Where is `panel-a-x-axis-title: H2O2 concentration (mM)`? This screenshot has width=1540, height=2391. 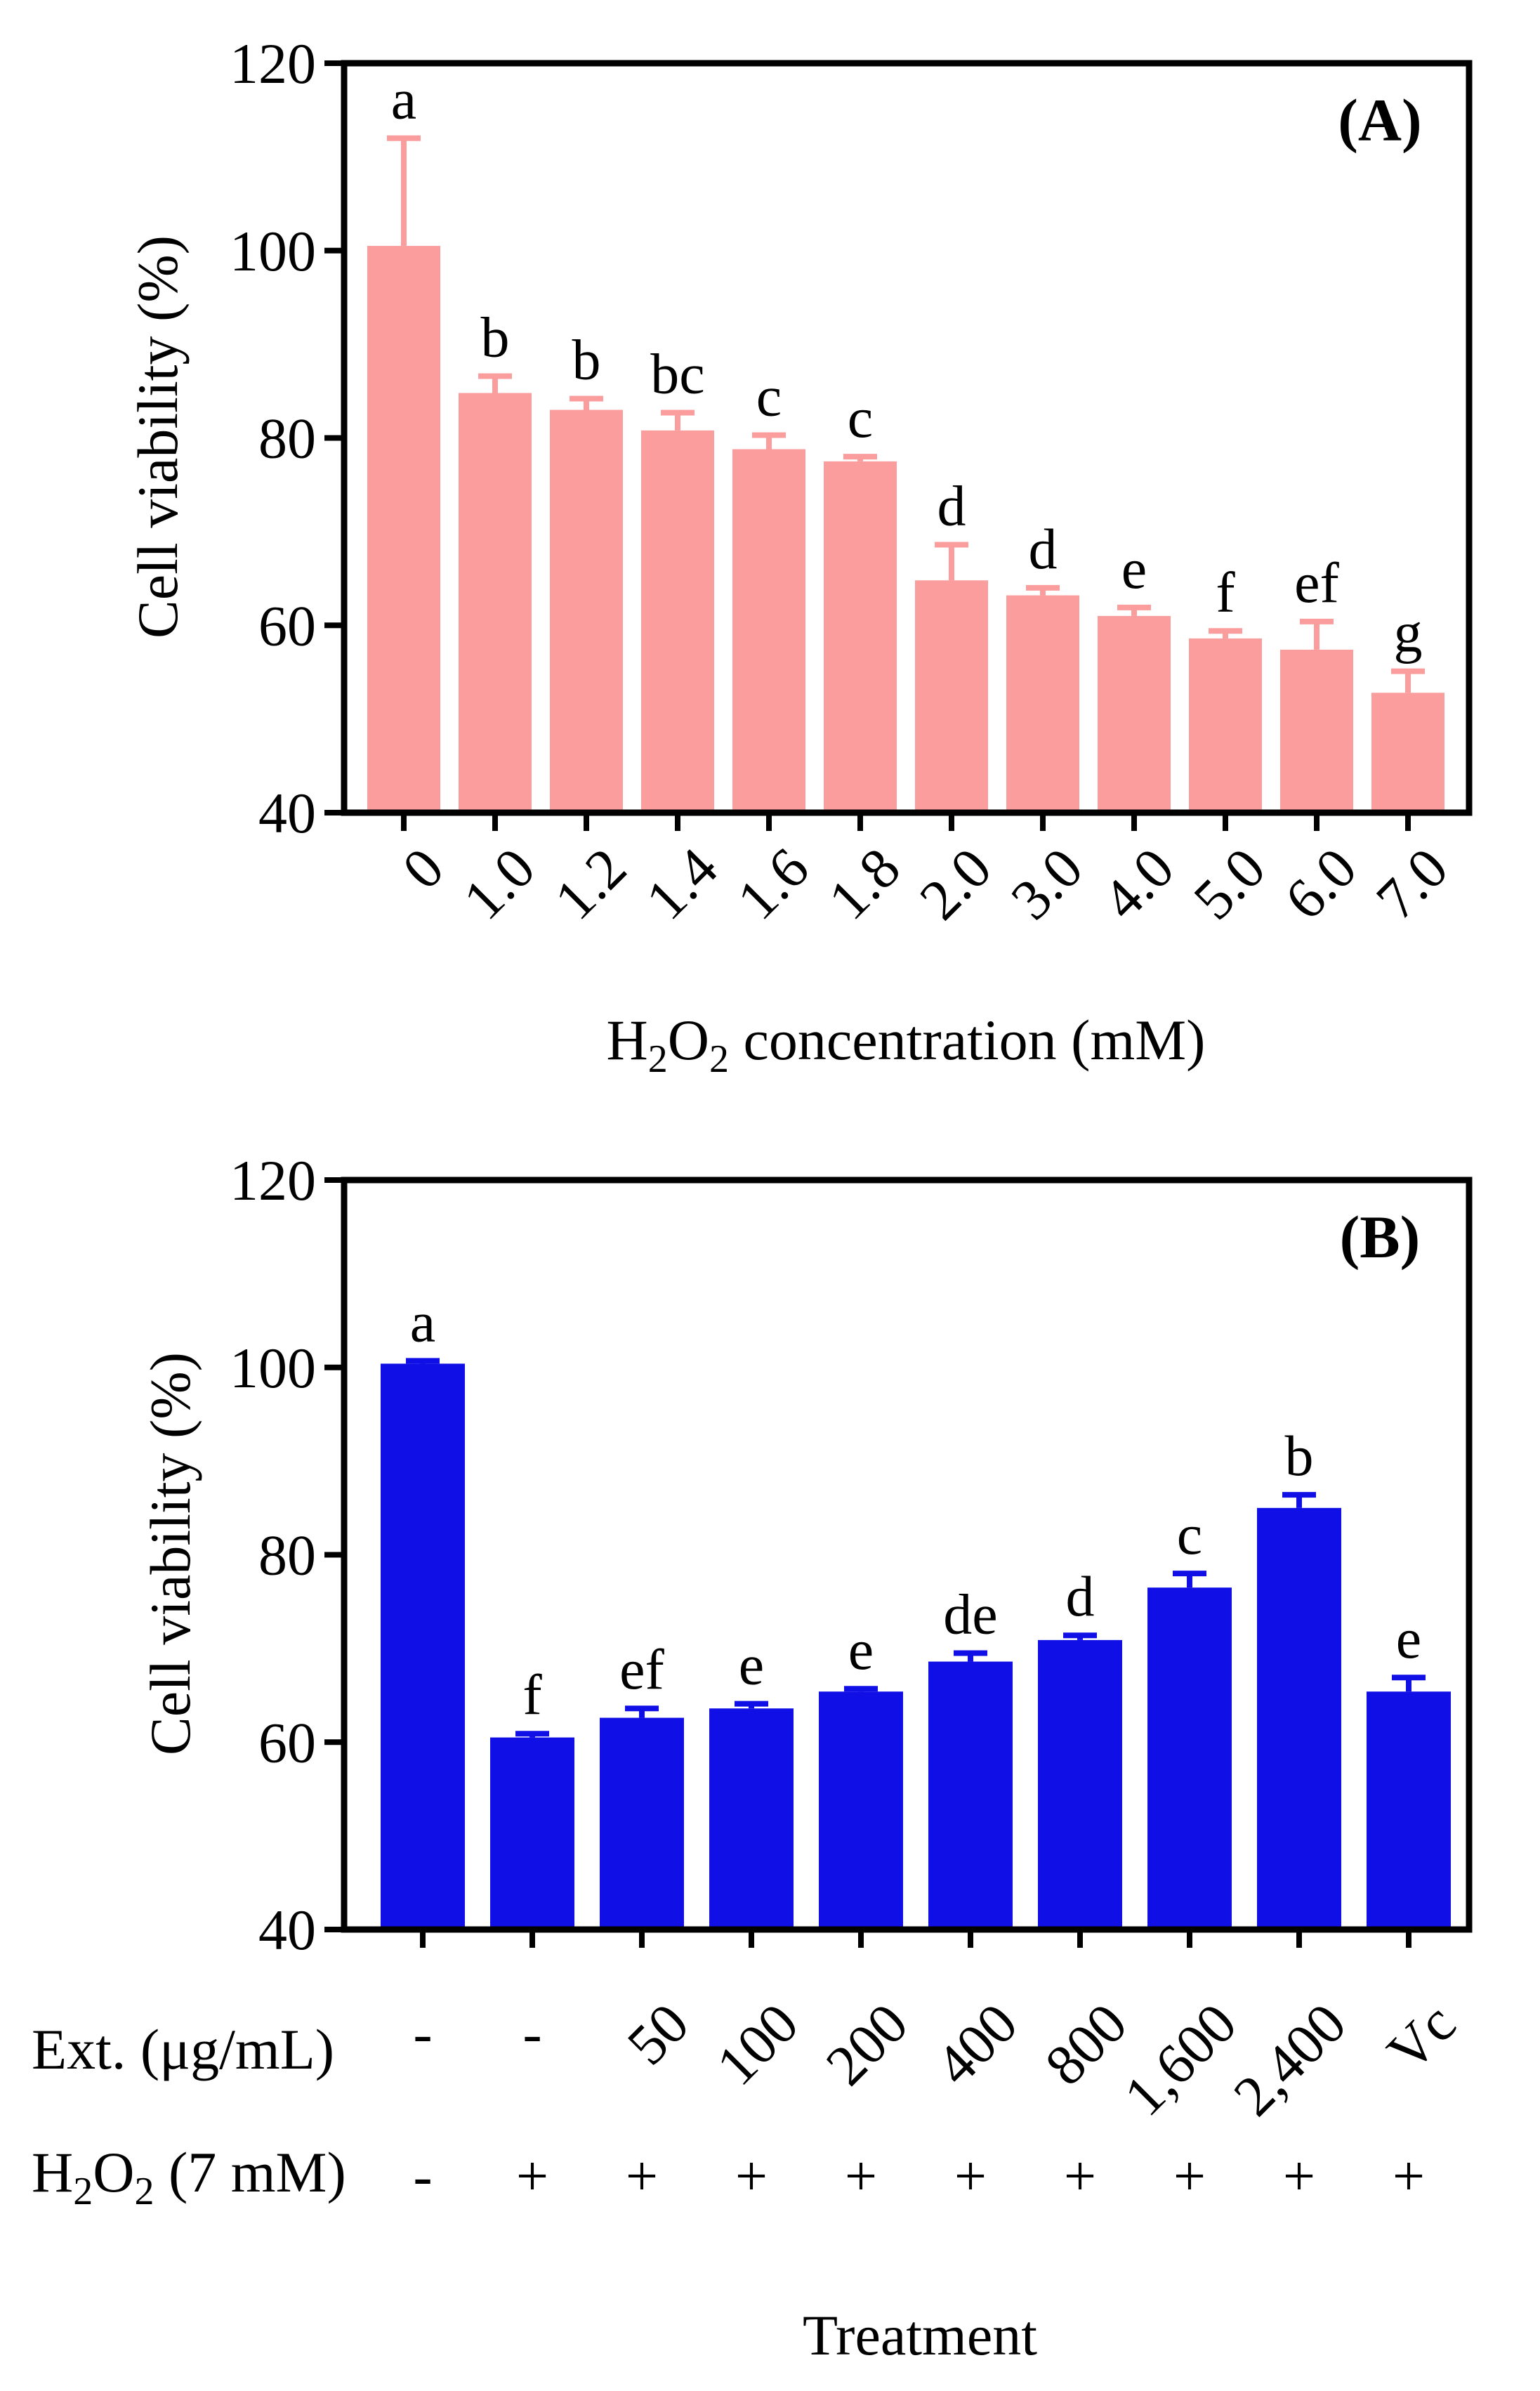
panel-a-x-axis-title: H2O2 concentration (mM) is located at coordinates (906, 1044).